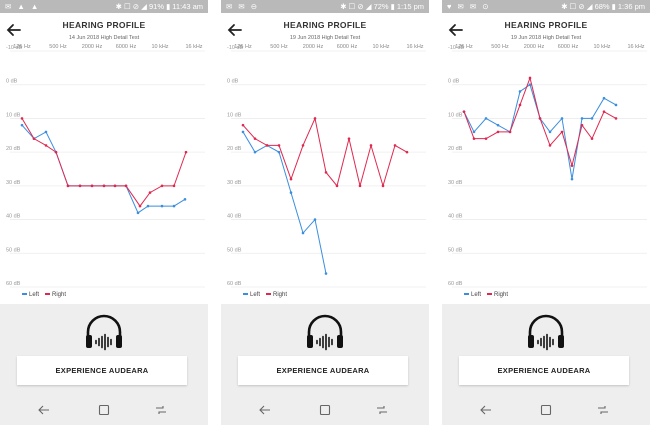 The image size is (650, 425). What do you see at coordinates (546, 25) in the screenshot?
I see `page-title: HEARING PROFILE` at bounding box center [546, 25].